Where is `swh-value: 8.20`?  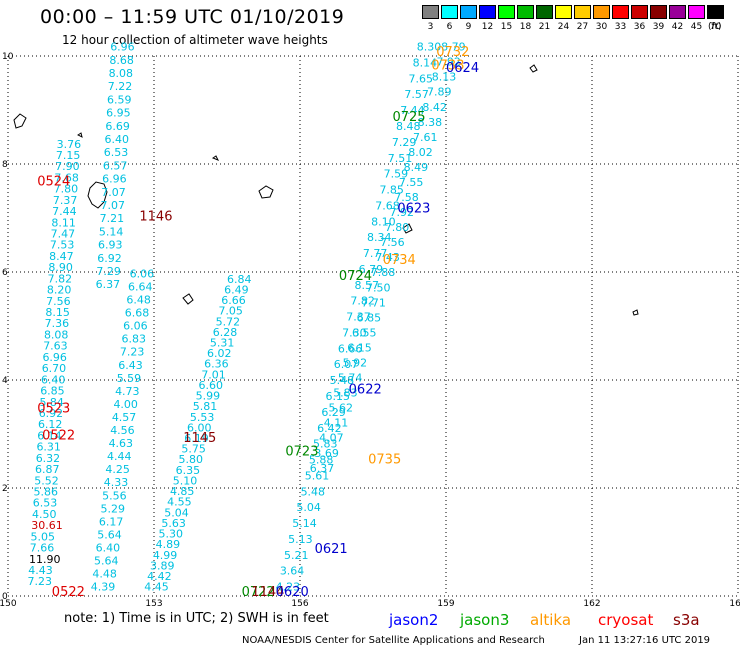
swh-value: 8.20 is located at coordinates (59, 290).